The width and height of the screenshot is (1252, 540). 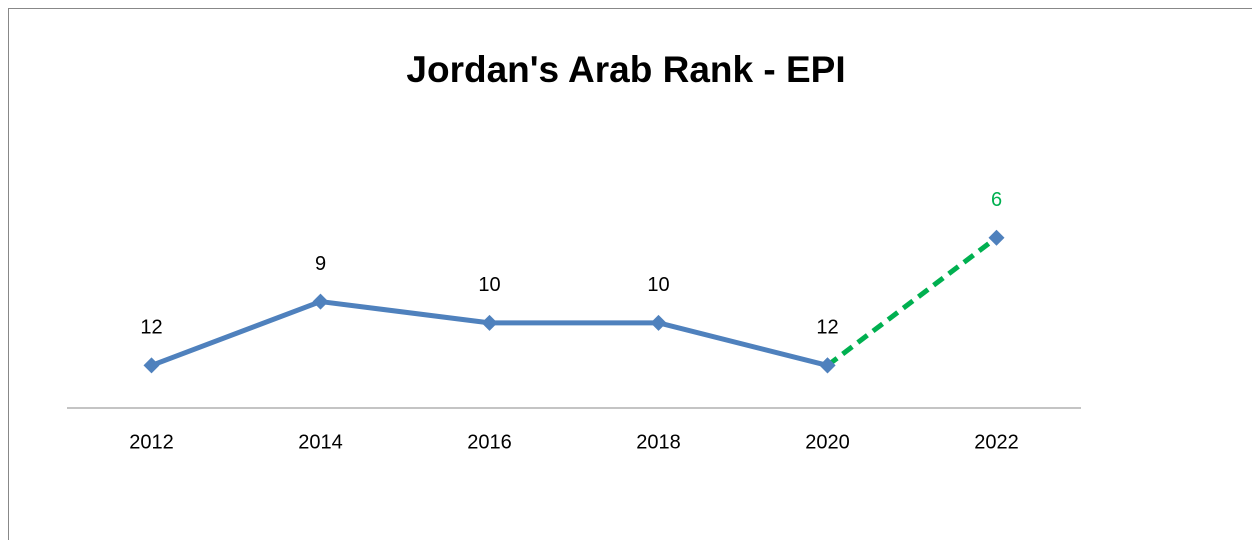 I want to click on x-tick-label: 2012, so click(x=151, y=442).